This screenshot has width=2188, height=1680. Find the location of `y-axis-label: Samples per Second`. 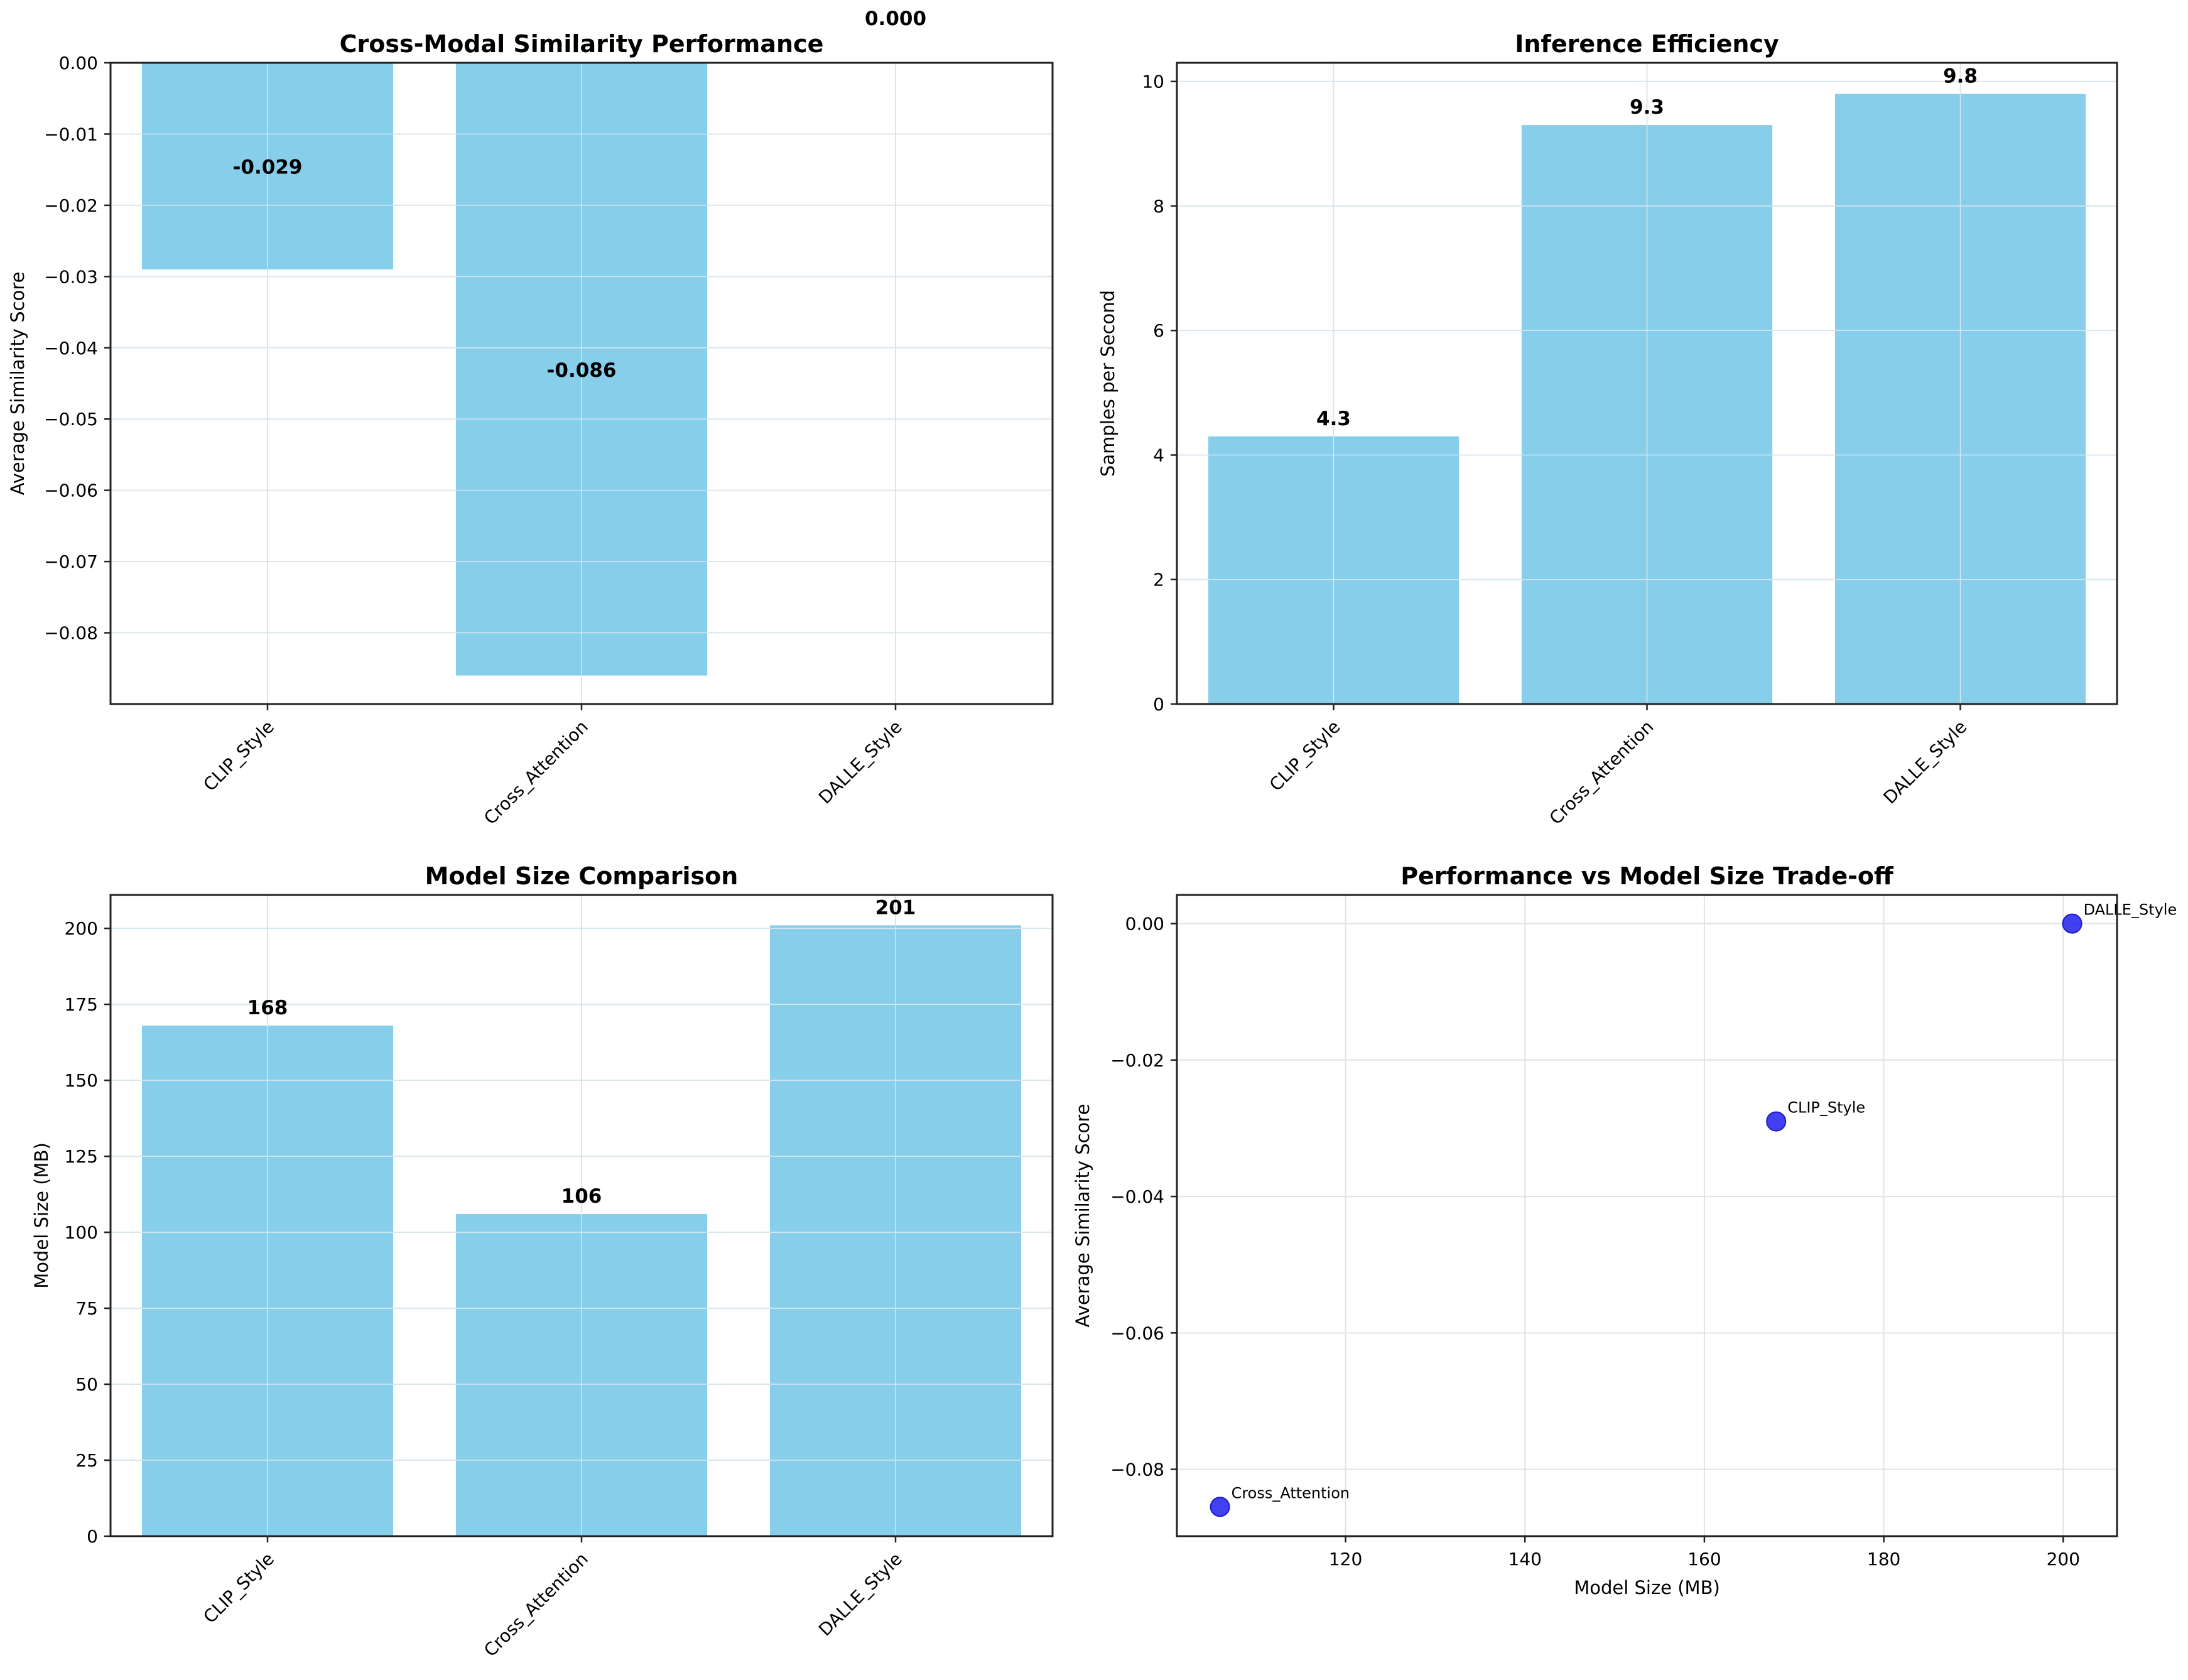

y-axis-label: Samples per Second is located at coordinates (1107, 383).